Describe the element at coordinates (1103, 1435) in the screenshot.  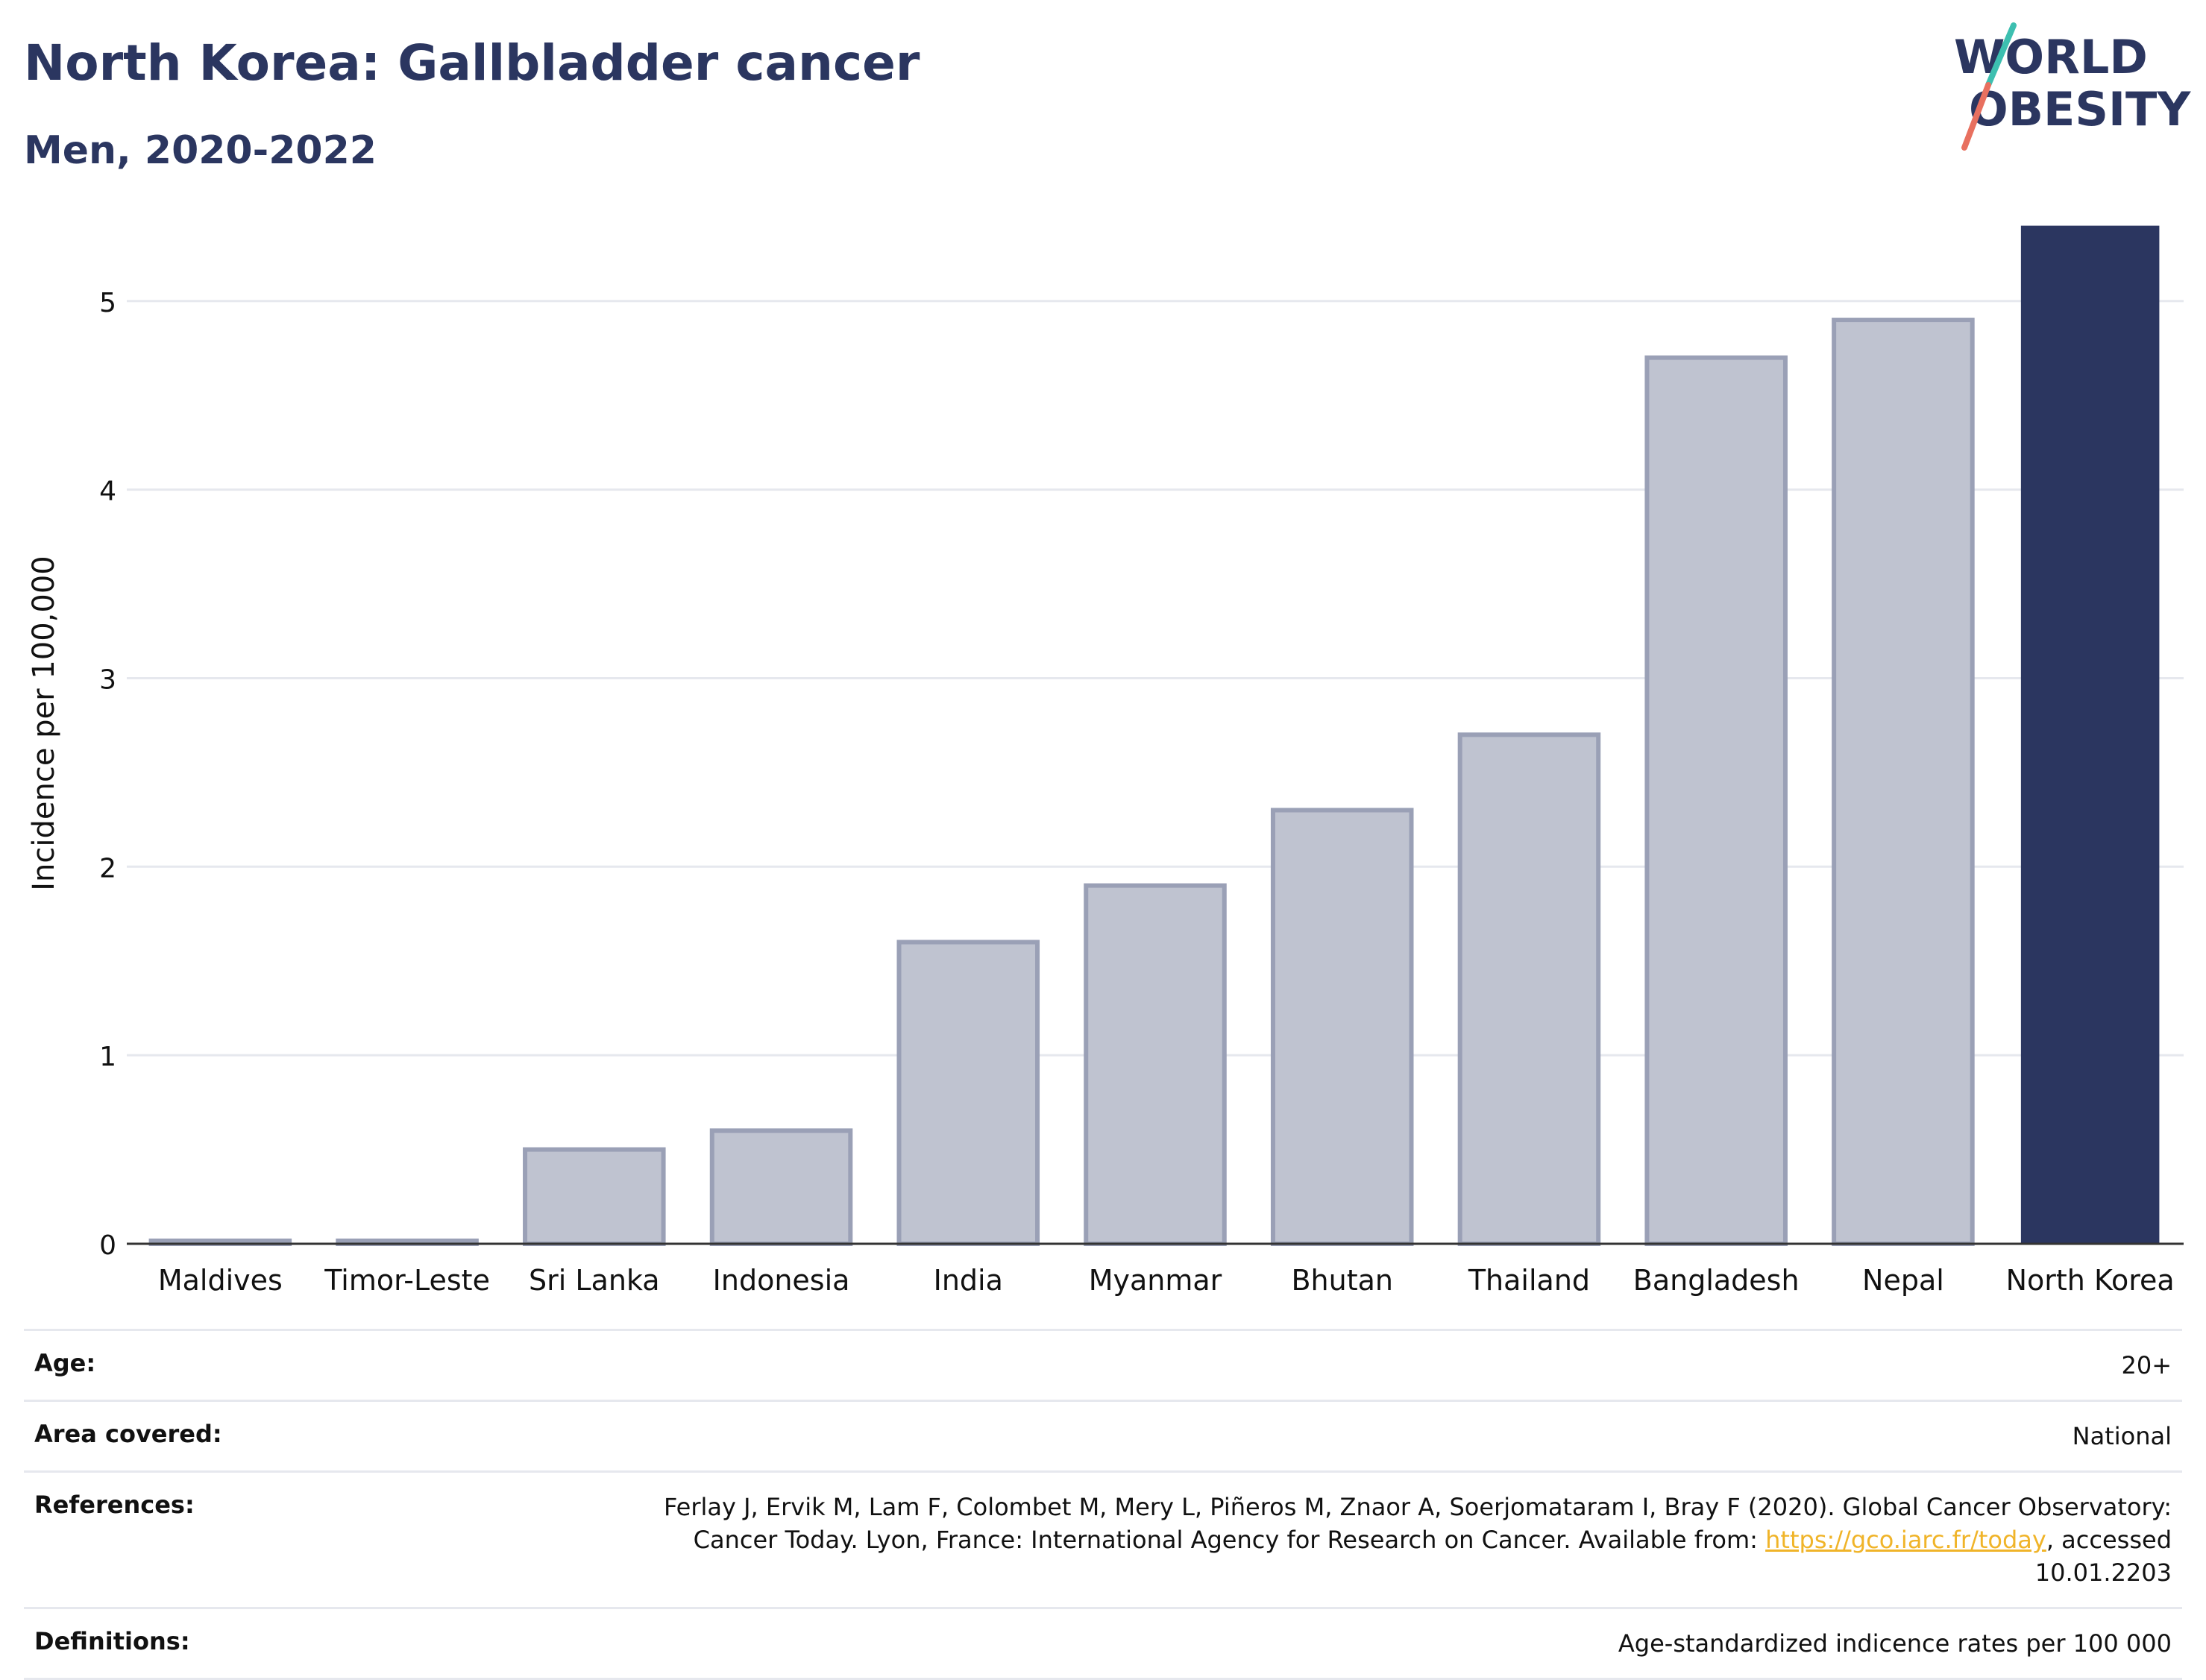
I see `meta-row-area: Area covered: National` at that location.